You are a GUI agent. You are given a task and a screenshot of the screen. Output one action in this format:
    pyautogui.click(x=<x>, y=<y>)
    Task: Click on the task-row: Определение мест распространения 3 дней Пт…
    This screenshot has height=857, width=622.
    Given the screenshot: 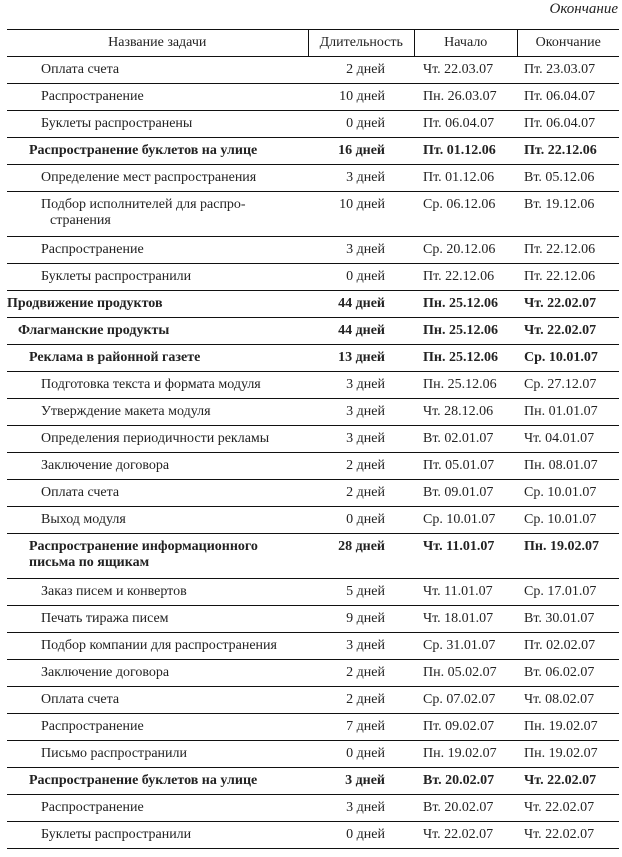 What is the action you would take?
    pyautogui.click(x=313, y=178)
    